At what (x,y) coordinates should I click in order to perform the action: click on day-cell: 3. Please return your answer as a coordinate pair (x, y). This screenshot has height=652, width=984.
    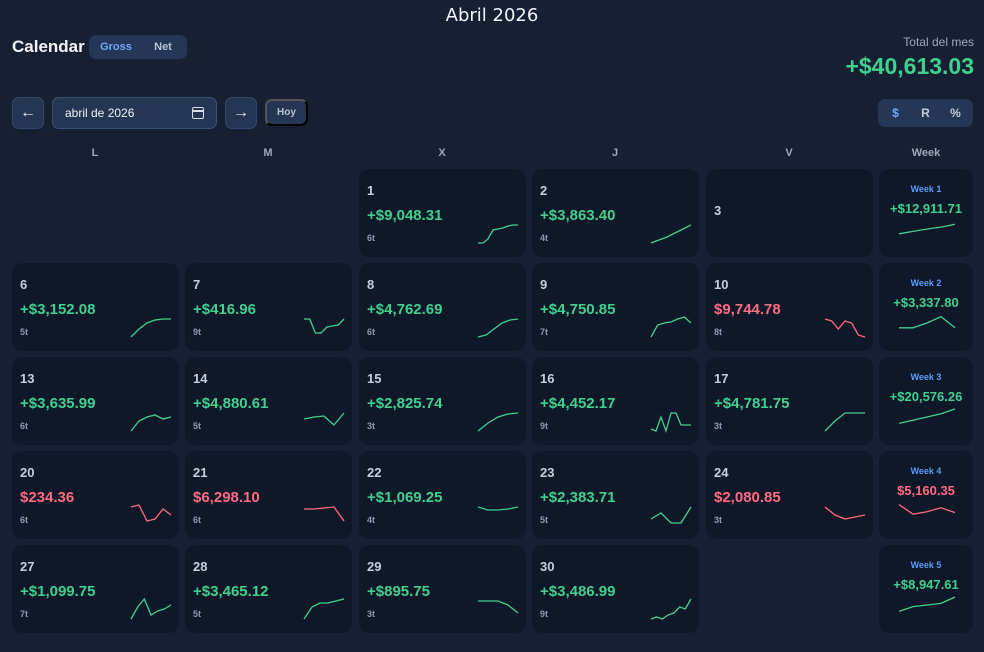
    Looking at the image, I should click on (789, 213).